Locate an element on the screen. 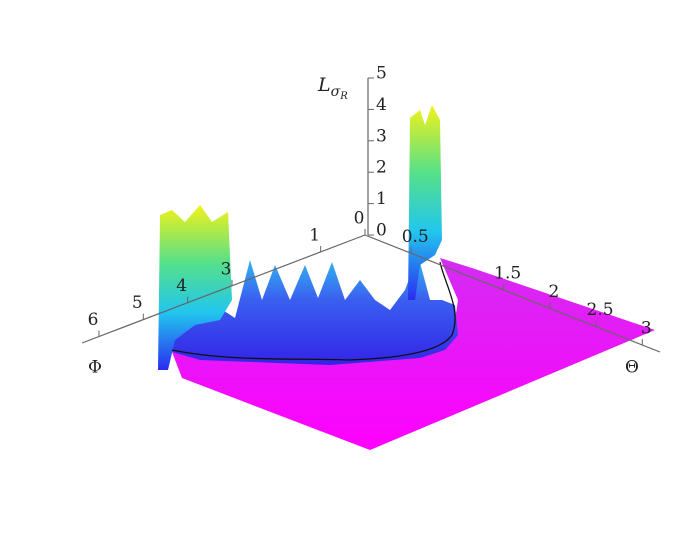 Image resolution: width=690 pixels, height=533 pixels. y-tick-label: 0.5 is located at coordinates (415, 237).